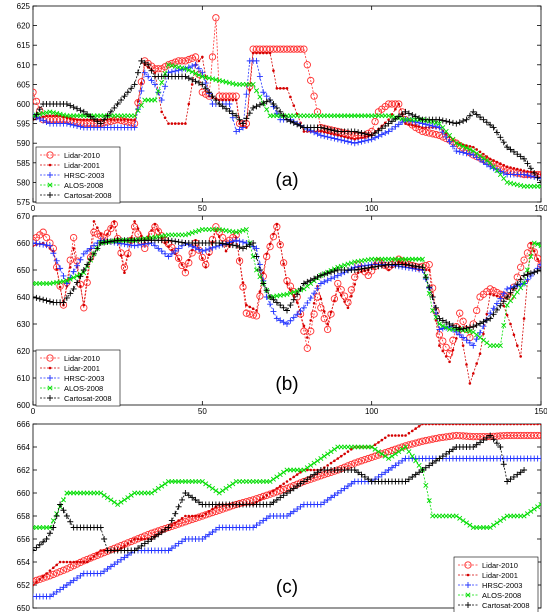 The image size is (547, 612). What do you see at coordinates (24, 562) in the screenshot?
I see `panel-c-ytick-label: 654` at bounding box center [24, 562].